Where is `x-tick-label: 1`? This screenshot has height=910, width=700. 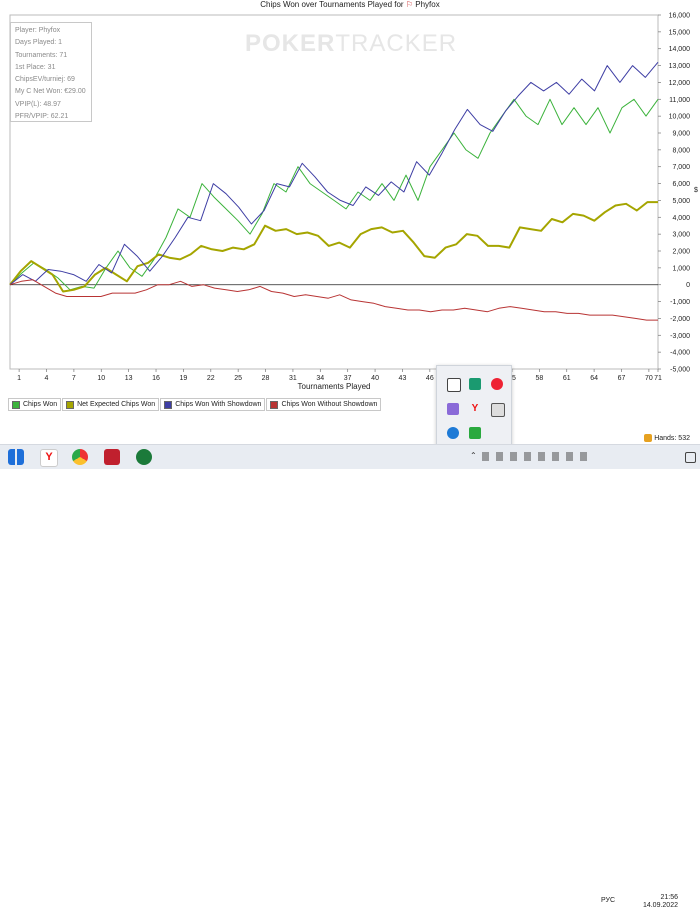
x-tick-label: 1 is located at coordinates (19, 378).